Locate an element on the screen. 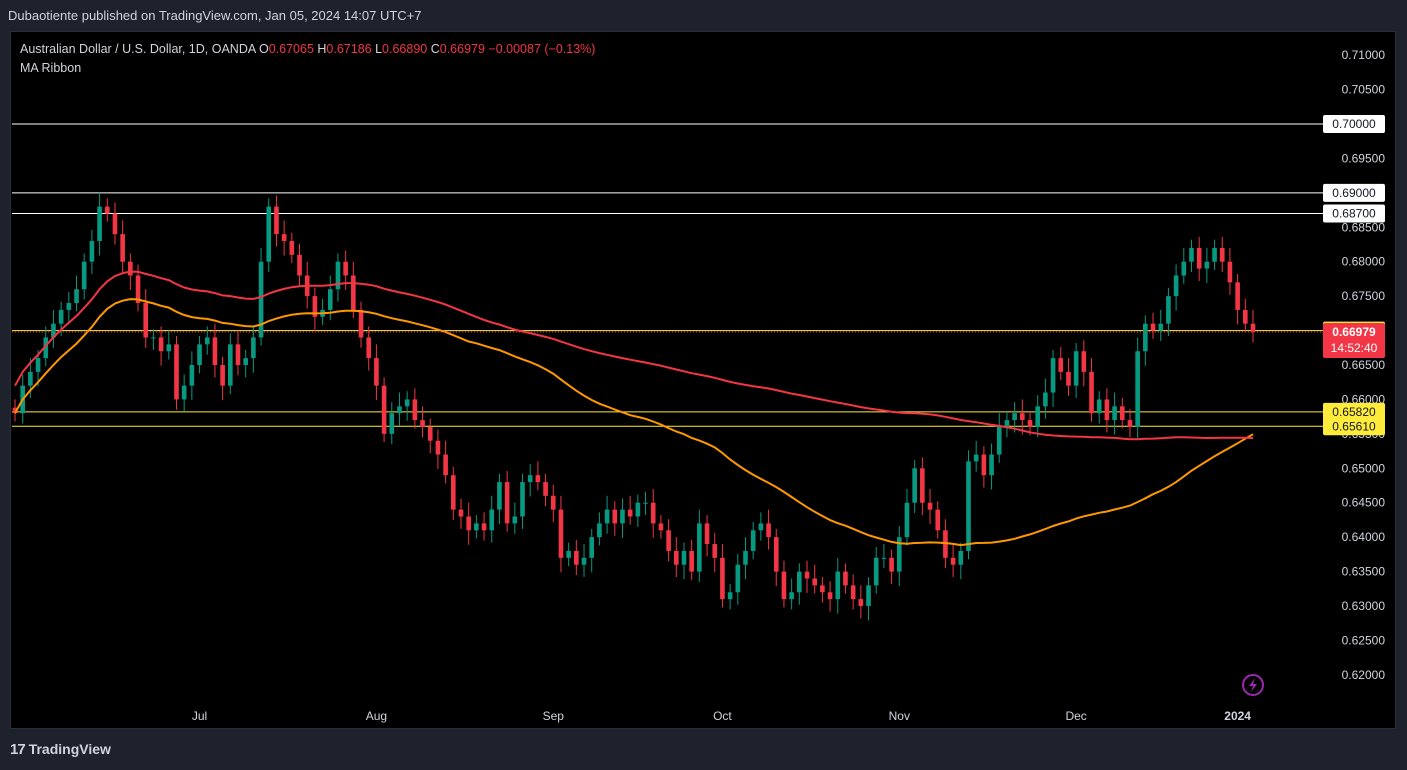 This screenshot has height=770, width=1407. level-label: 0.65820 is located at coordinates (1354, 412).